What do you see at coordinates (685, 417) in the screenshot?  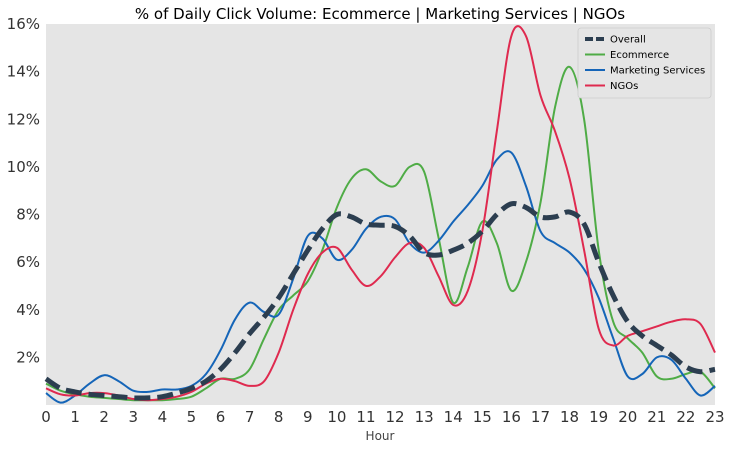 I see `x-tick-label: 22` at bounding box center [685, 417].